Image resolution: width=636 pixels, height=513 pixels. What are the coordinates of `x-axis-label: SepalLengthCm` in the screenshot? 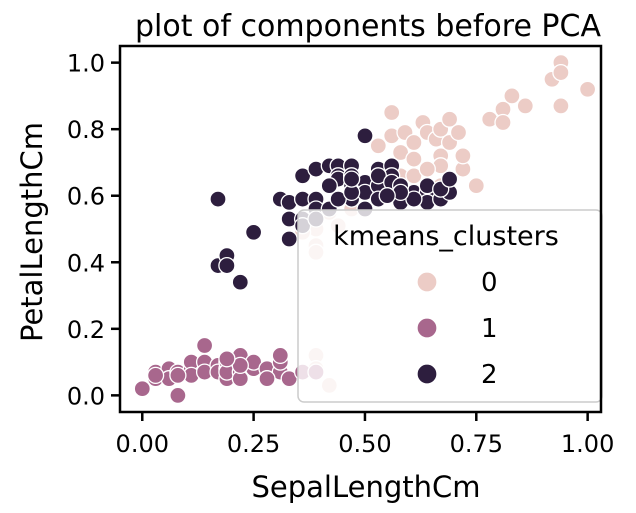 It's located at (365, 487).